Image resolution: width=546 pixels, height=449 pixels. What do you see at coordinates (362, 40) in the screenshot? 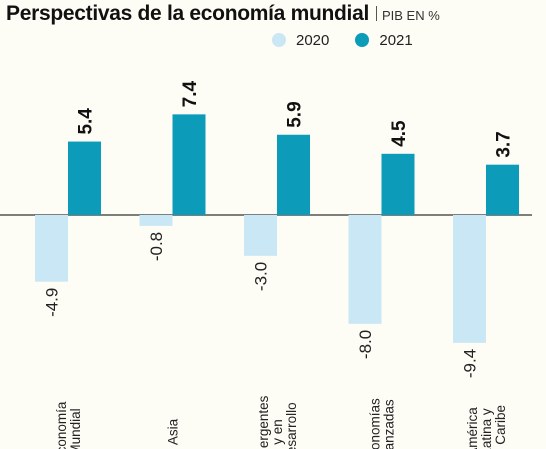
I see `legend-swatch-2021` at bounding box center [362, 40].